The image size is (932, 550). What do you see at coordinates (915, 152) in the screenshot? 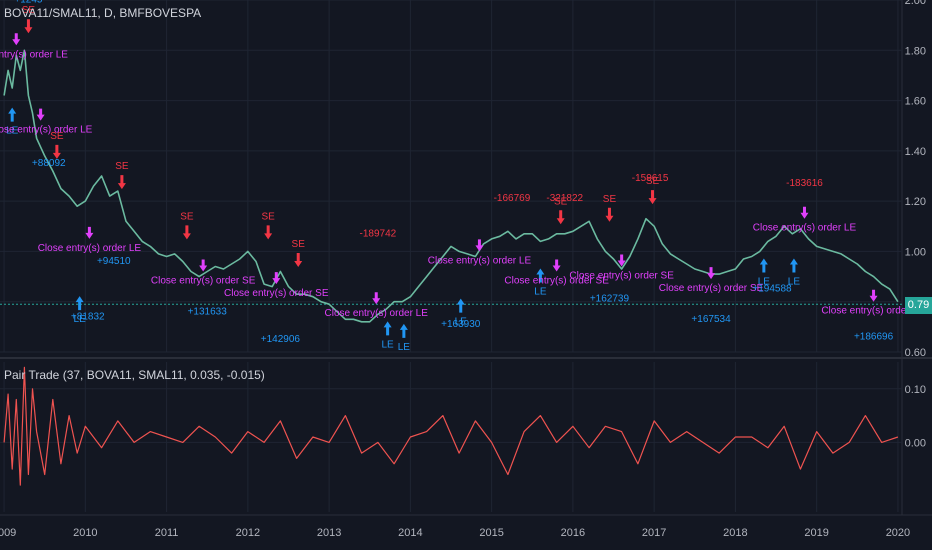
I see `y-tick-label: 1.40` at bounding box center [915, 152].